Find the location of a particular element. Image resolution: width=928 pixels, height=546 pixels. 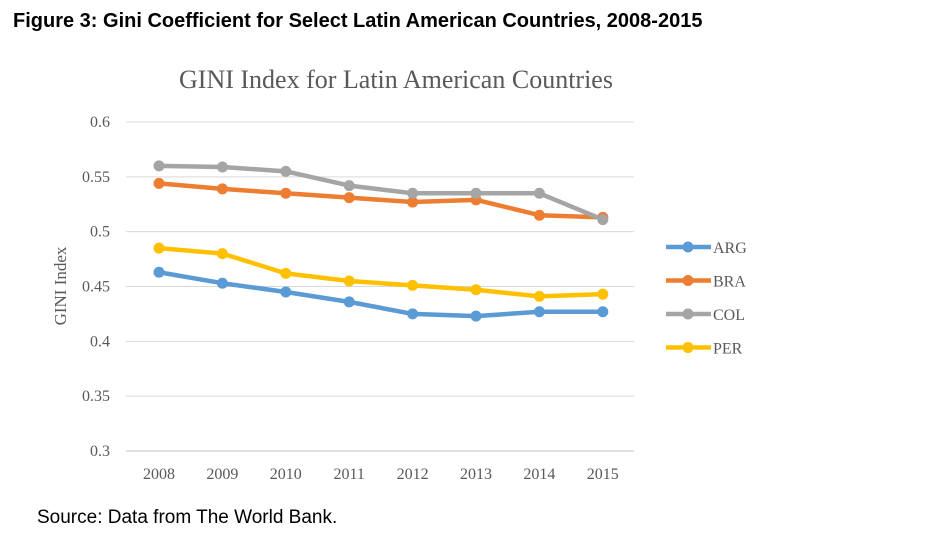

x-tick-label: 2012 is located at coordinates (413, 474).